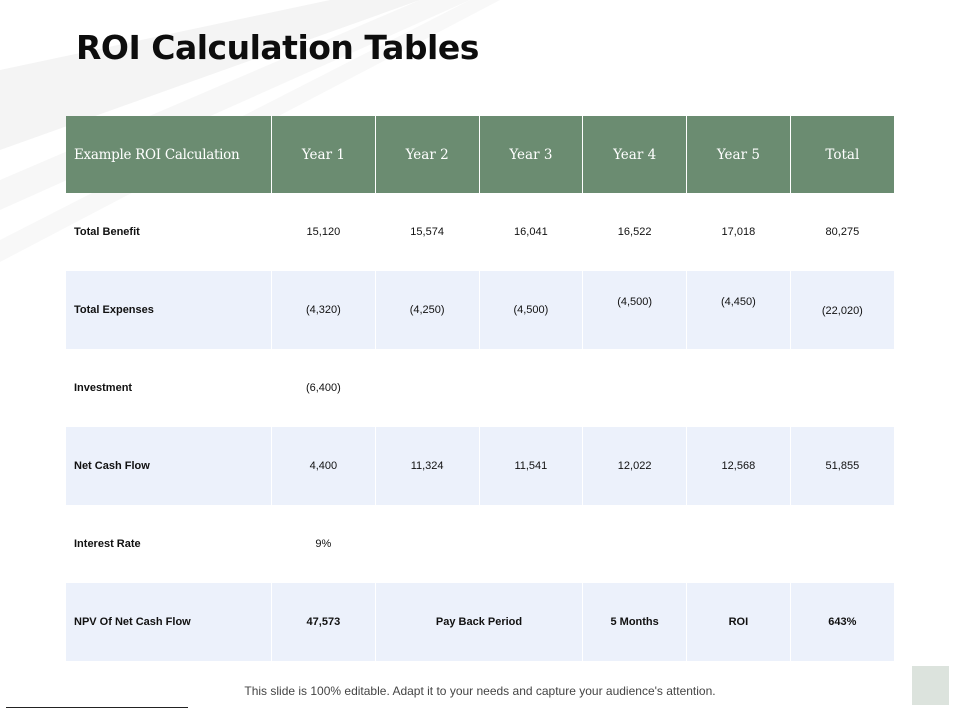  What do you see at coordinates (97, 707) in the screenshot?
I see `footer-divider` at bounding box center [97, 707].